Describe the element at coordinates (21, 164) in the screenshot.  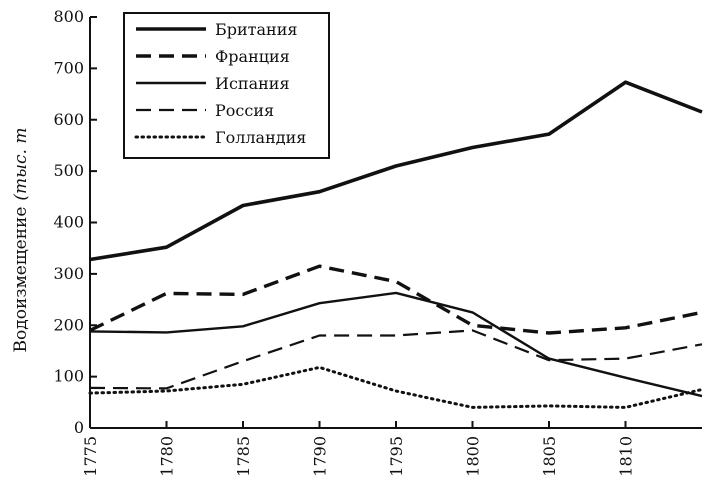
I see `y-axis-label-unit: (тыс. т` at that location.